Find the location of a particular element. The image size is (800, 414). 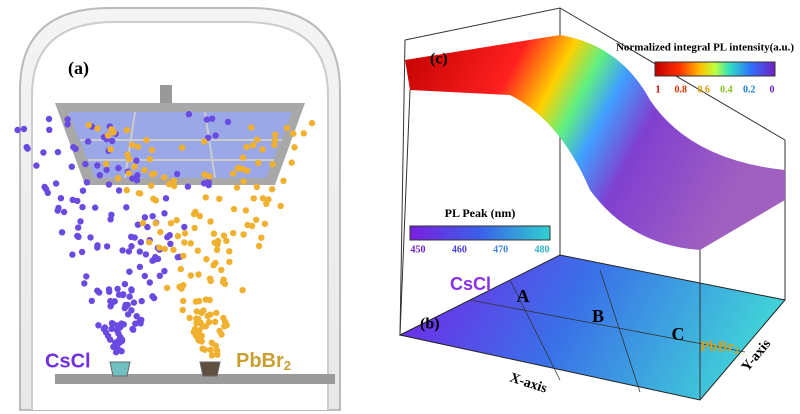

region-label: A is located at coordinates (523, 296).